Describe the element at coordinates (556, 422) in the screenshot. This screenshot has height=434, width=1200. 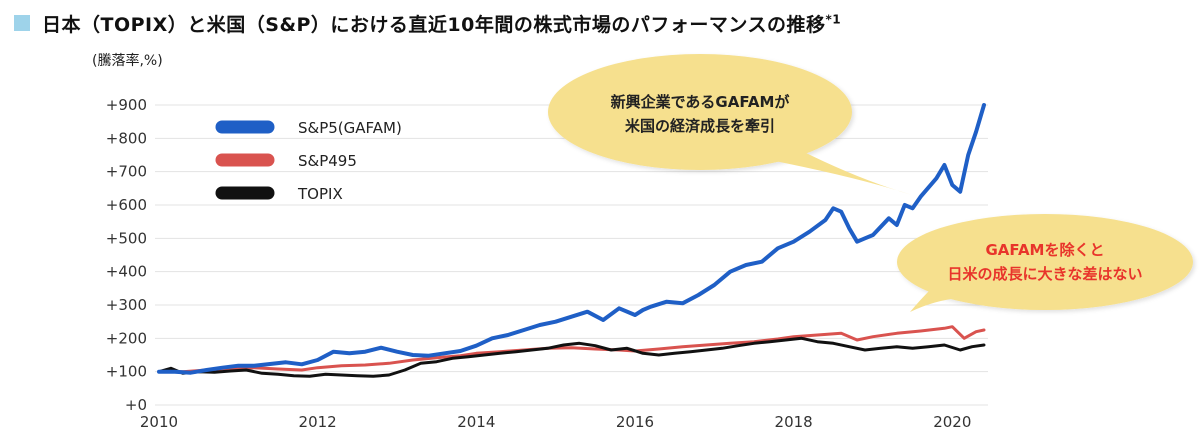
I see `x-tick-labels: 2010 2012 2014 2016 2018 2020` at that location.